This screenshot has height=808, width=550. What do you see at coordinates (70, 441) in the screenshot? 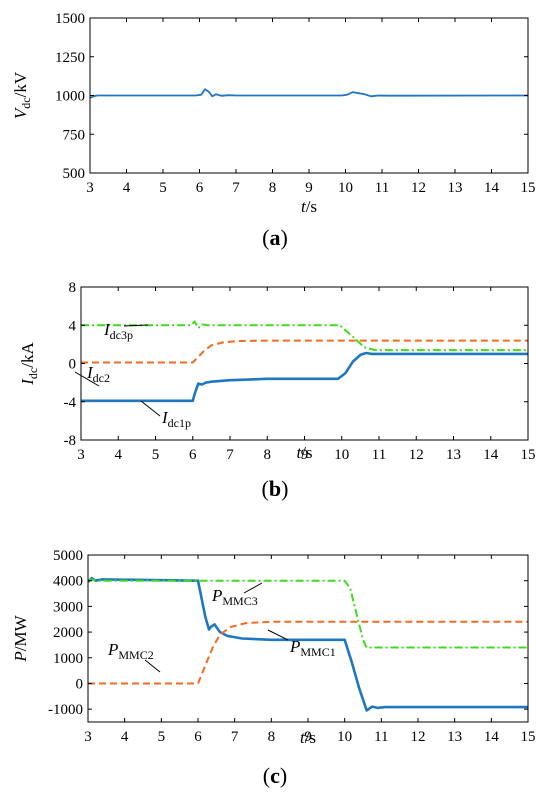
I see `y-tick-label: -8` at bounding box center [70, 441].